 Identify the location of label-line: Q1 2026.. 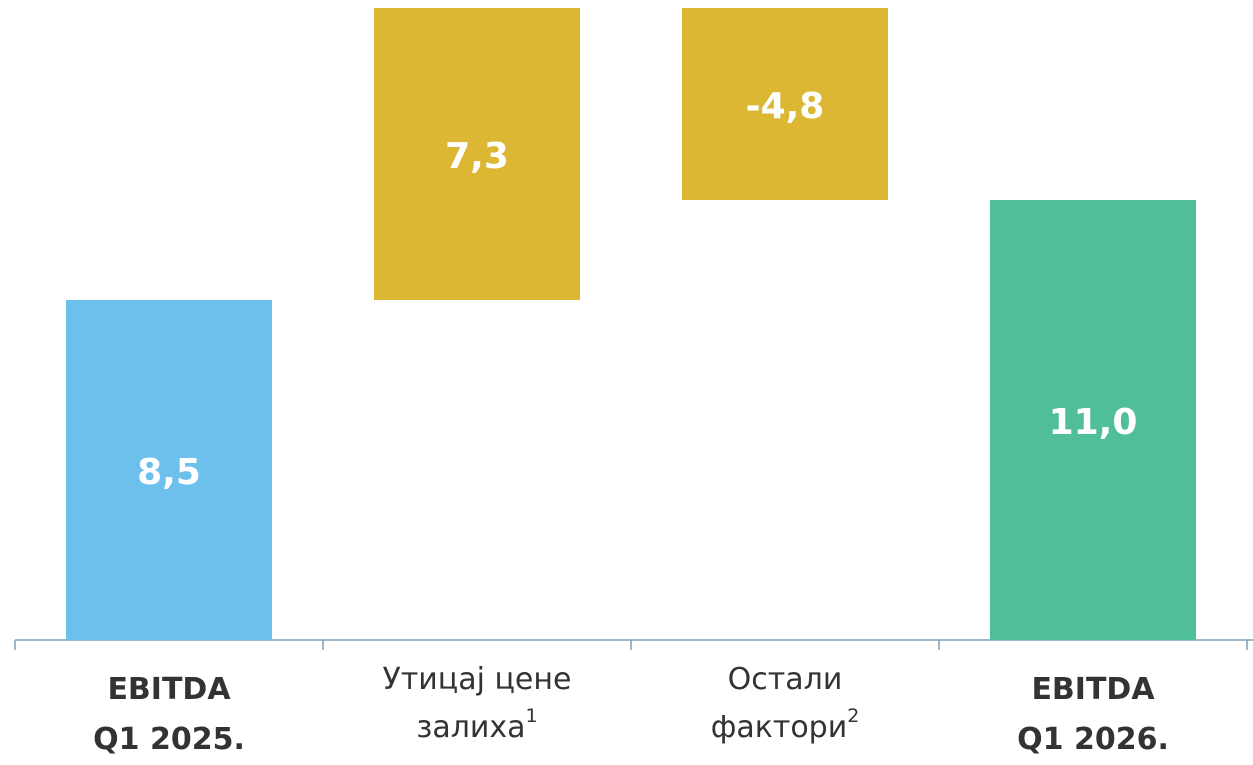
(1093, 739).